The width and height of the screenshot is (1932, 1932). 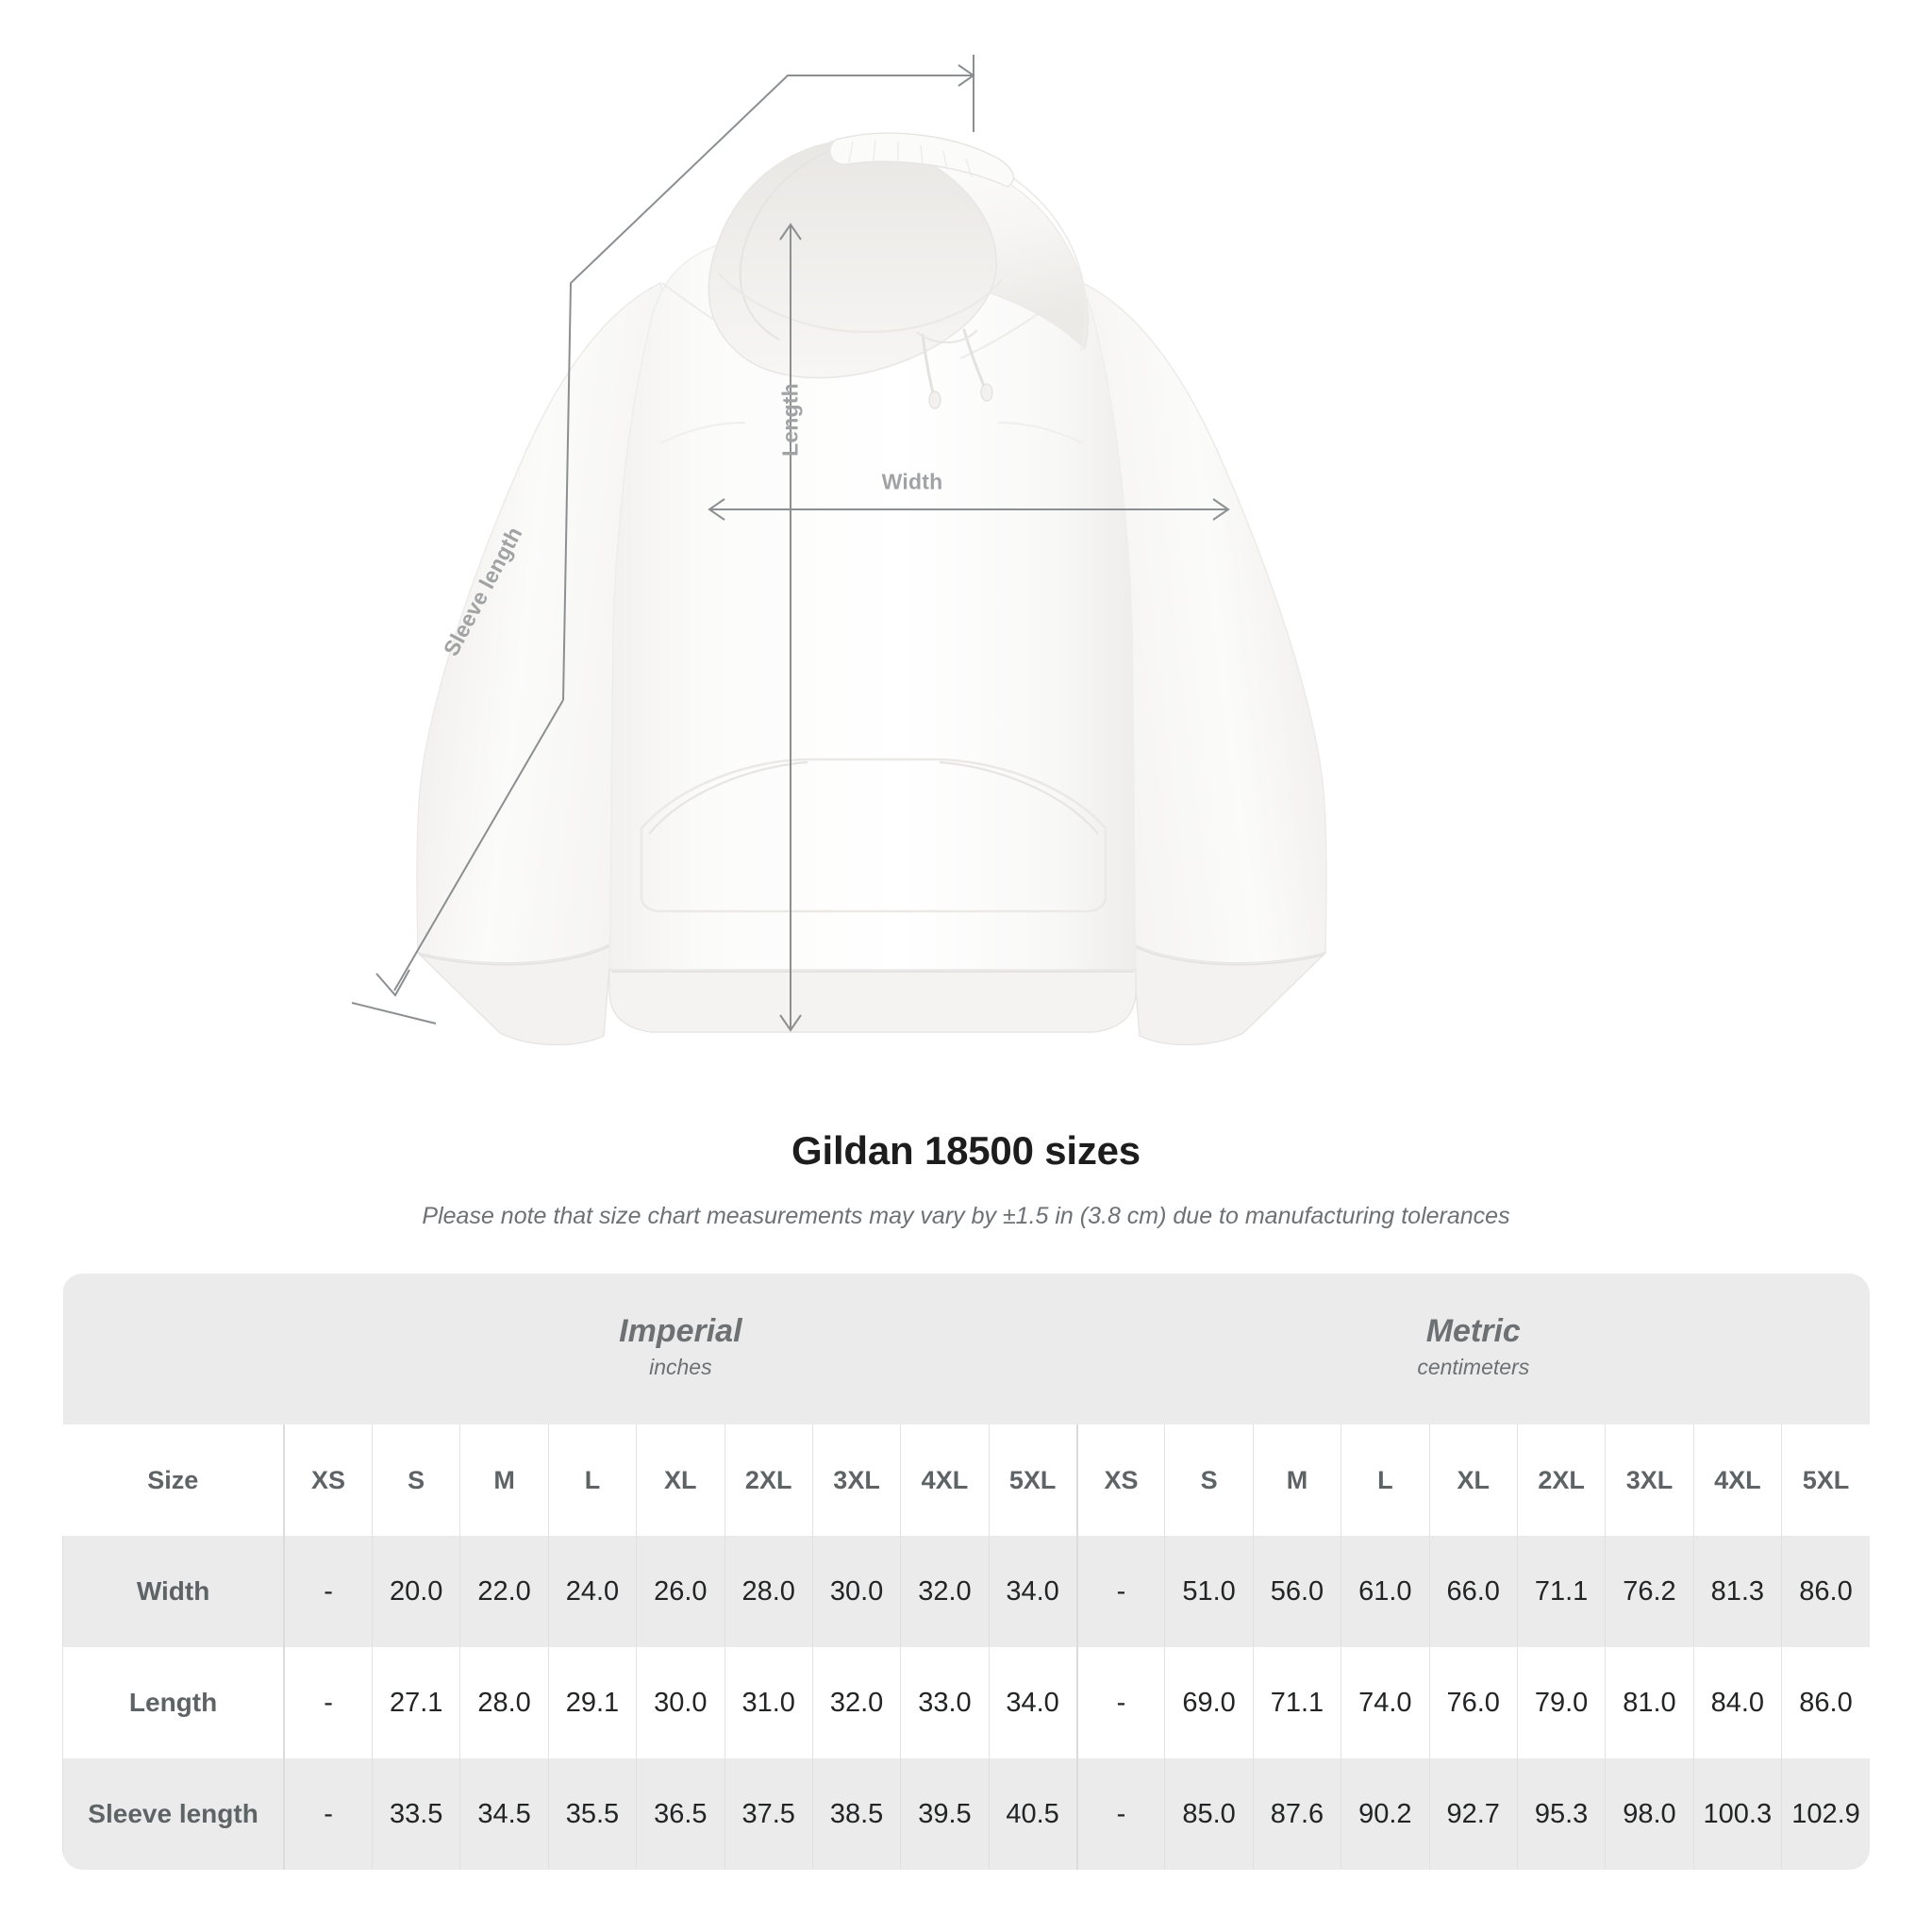 What do you see at coordinates (504, 1480) in the screenshot?
I see `size-header-imperial-m: M` at bounding box center [504, 1480].